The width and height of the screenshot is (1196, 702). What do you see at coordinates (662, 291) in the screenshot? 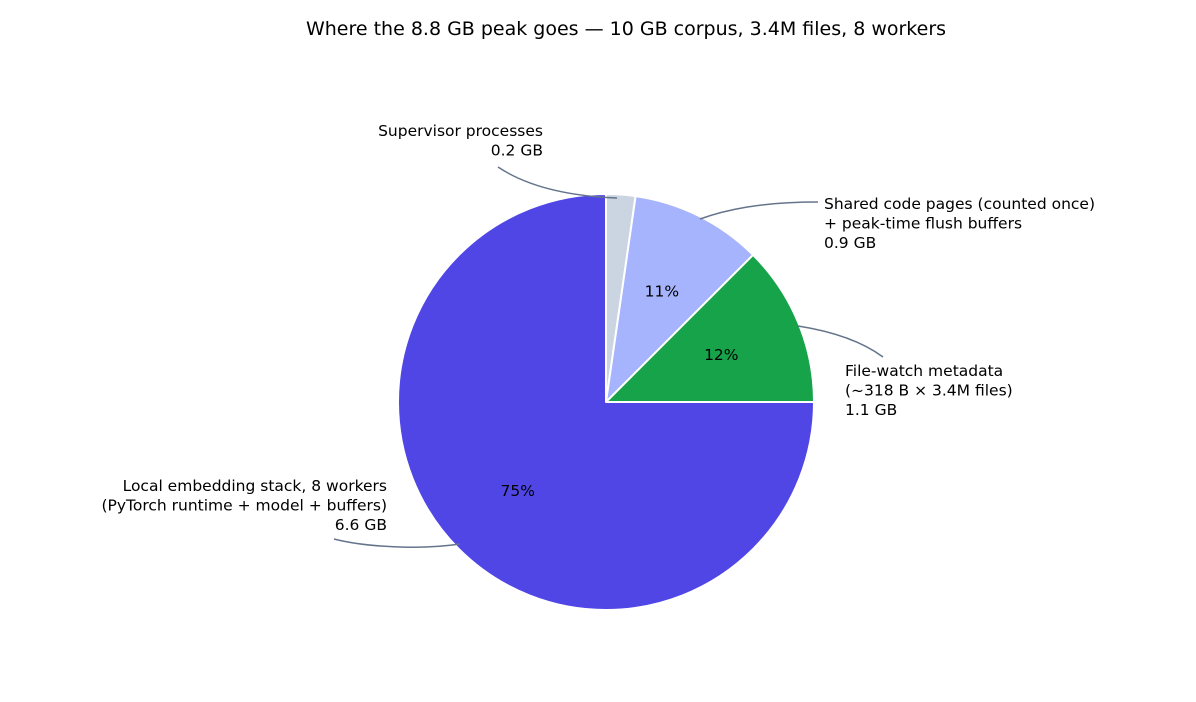
I see `percent-label-shared: 11%` at bounding box center [662, 291].